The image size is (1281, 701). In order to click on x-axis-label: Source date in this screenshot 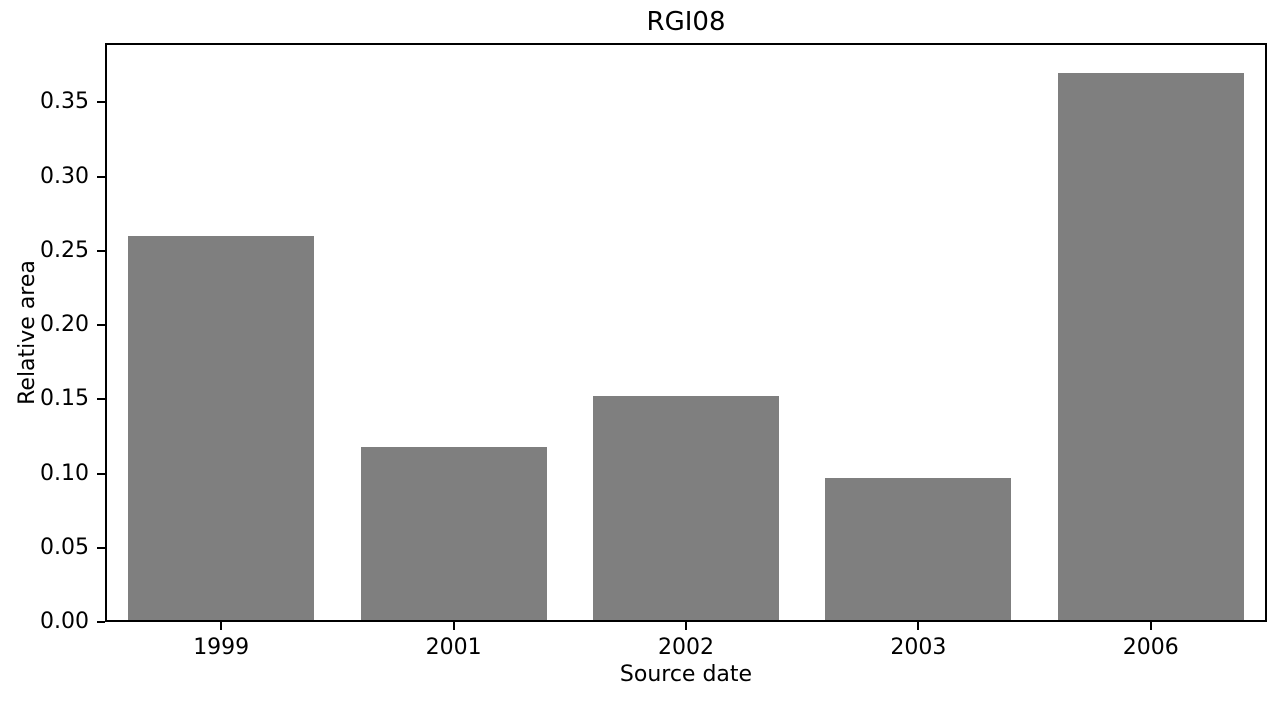, I will do `click(686, 674)`.